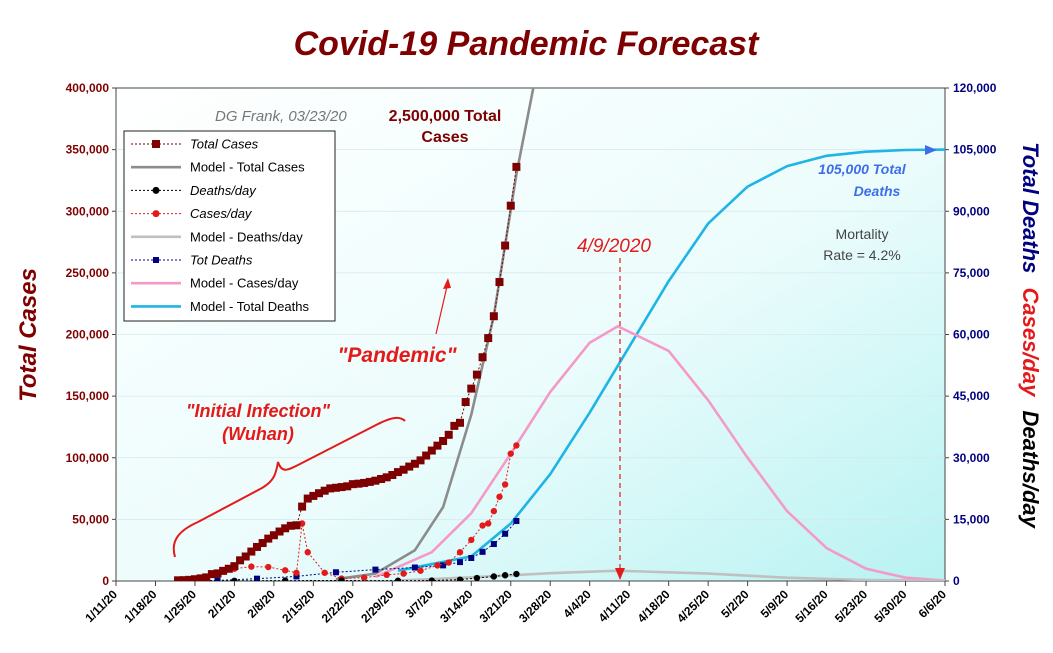  I want to click on y-axis-left-label: Total Cases, so click(28, 335).